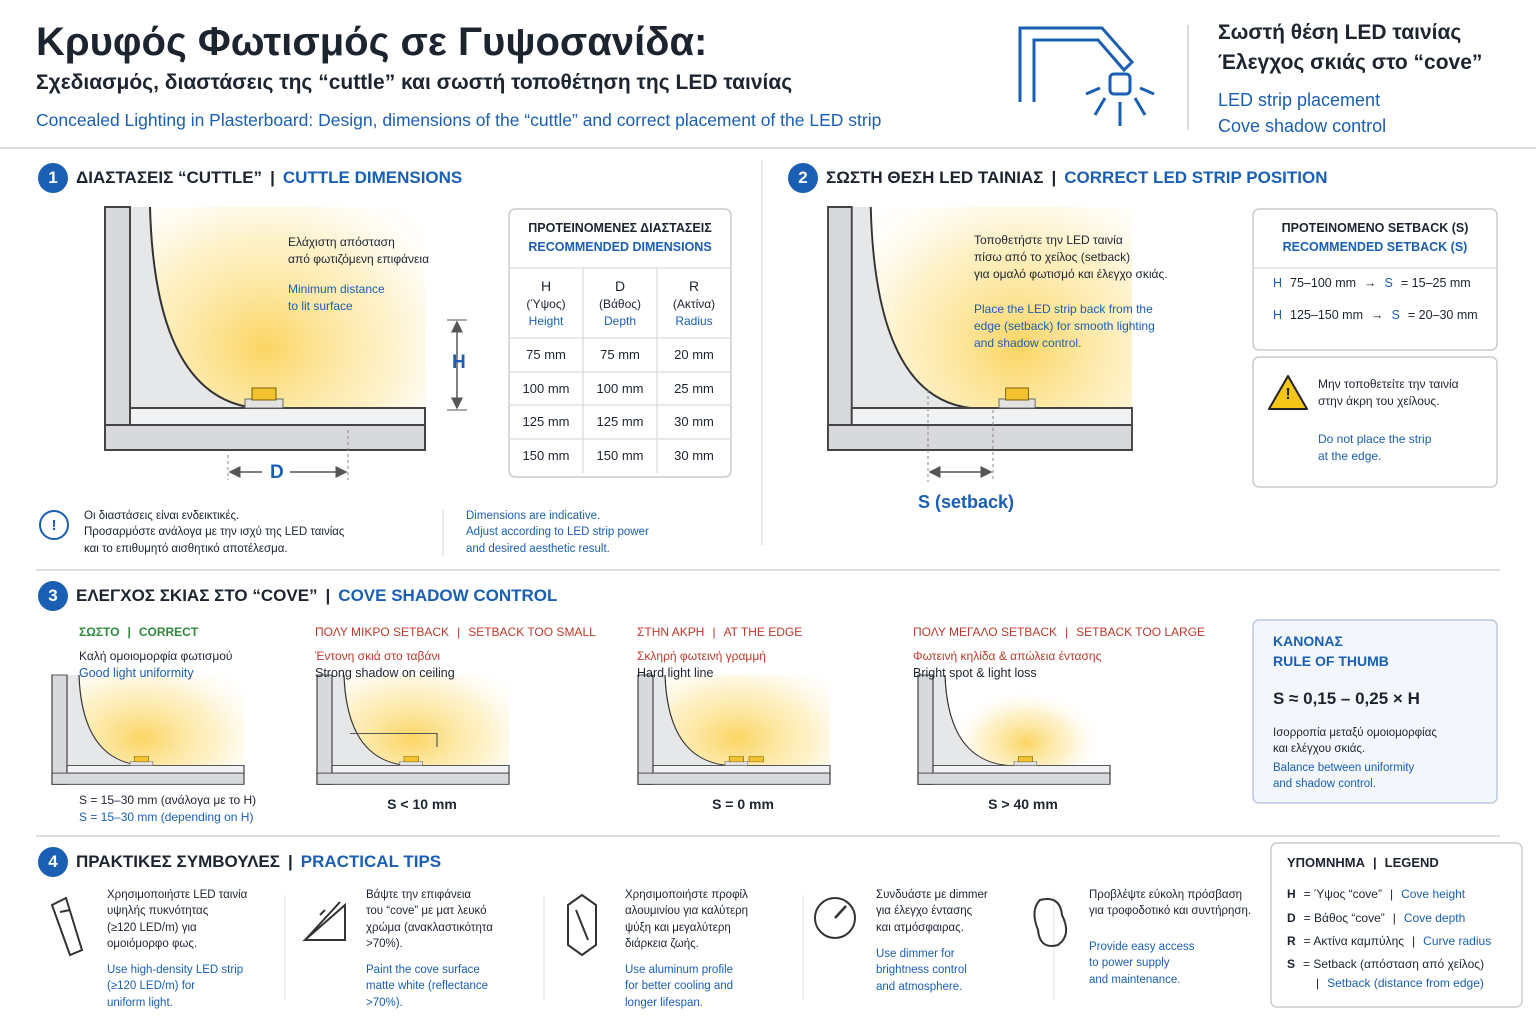 The height and width of the screenshot is (1024, 1536). Describe the element at coordinates (546, 286) in the screenshot. I see `column-key: H` at that location.